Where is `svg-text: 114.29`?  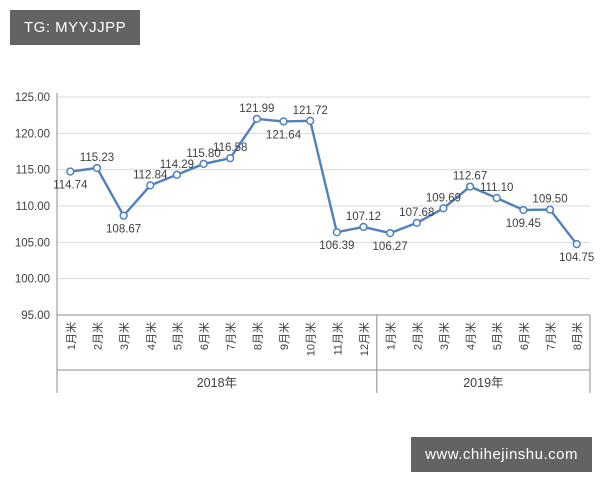
svg-text: 114.29 is located at coordinates (177, 165).